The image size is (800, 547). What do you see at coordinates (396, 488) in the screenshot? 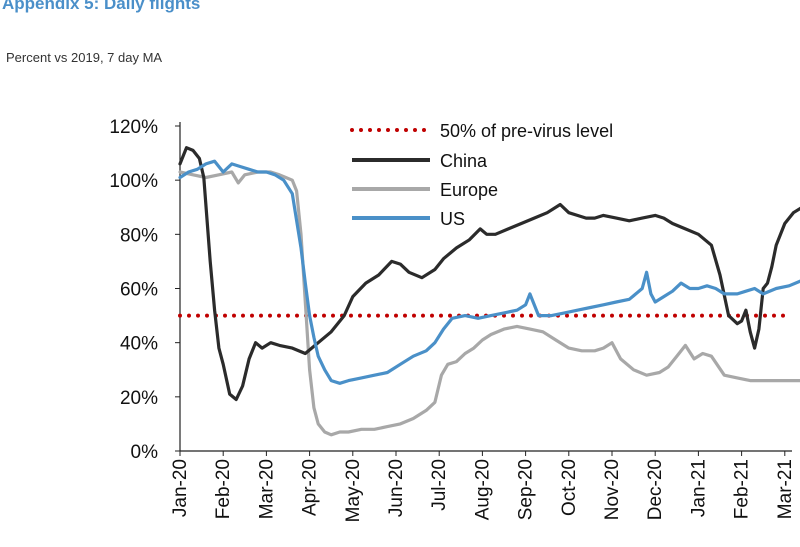
I see `x-tick-label: Jun-20` at bounding box center [396, 488].